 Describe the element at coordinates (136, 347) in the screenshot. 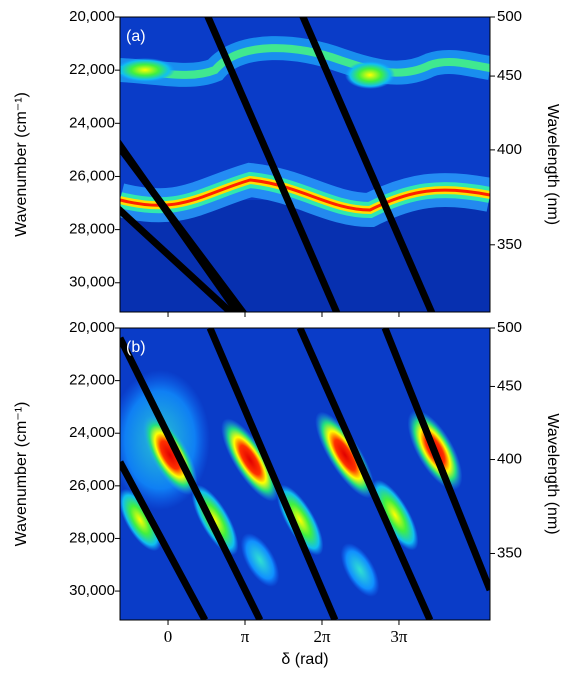

I see `panel-label: (b)` at that location.